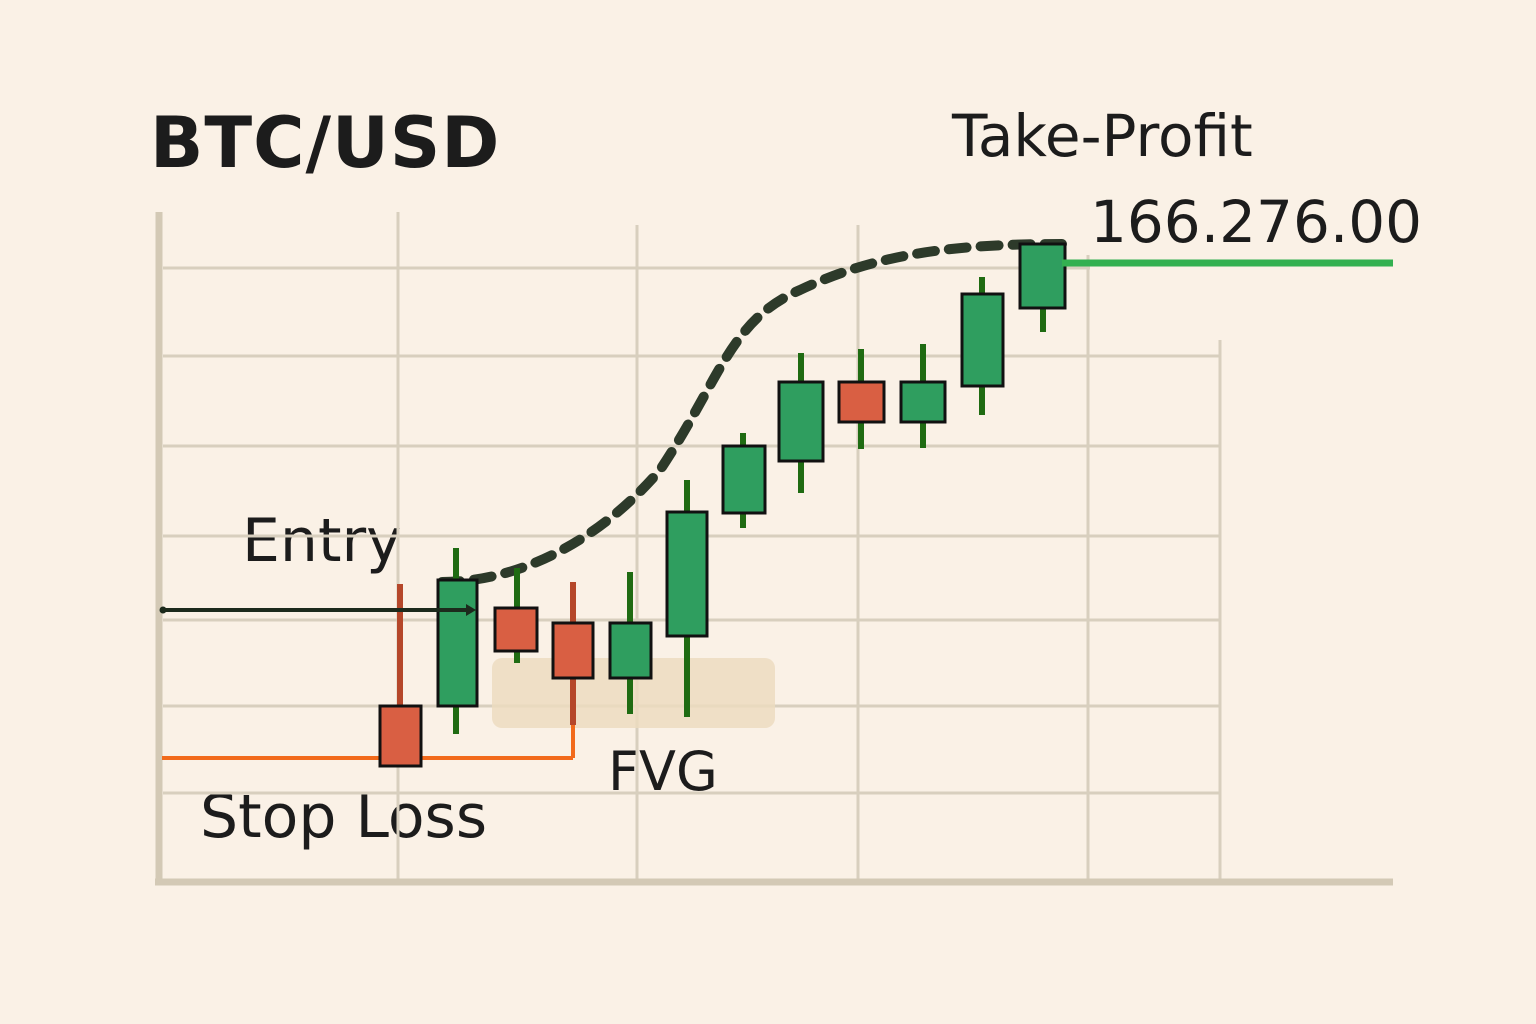 This screenshot has height=1024, width=1536. What do you see at coordinates (325, 143) in the screenshot?
I see `chart-title: BTC/USD` at bounding box center [325, 143].